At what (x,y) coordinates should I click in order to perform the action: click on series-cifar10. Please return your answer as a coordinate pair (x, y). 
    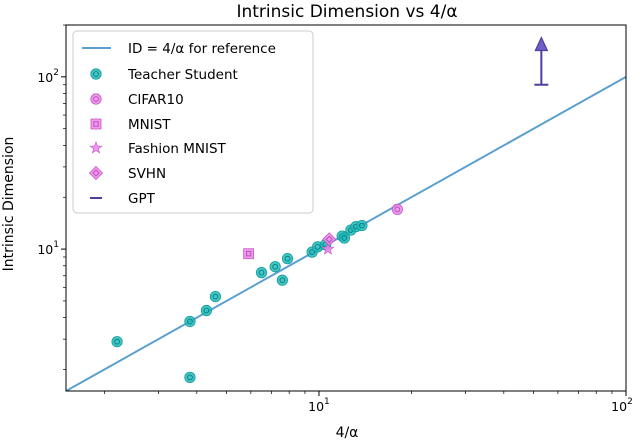
    Looking at the image, I should click on (397, 209).